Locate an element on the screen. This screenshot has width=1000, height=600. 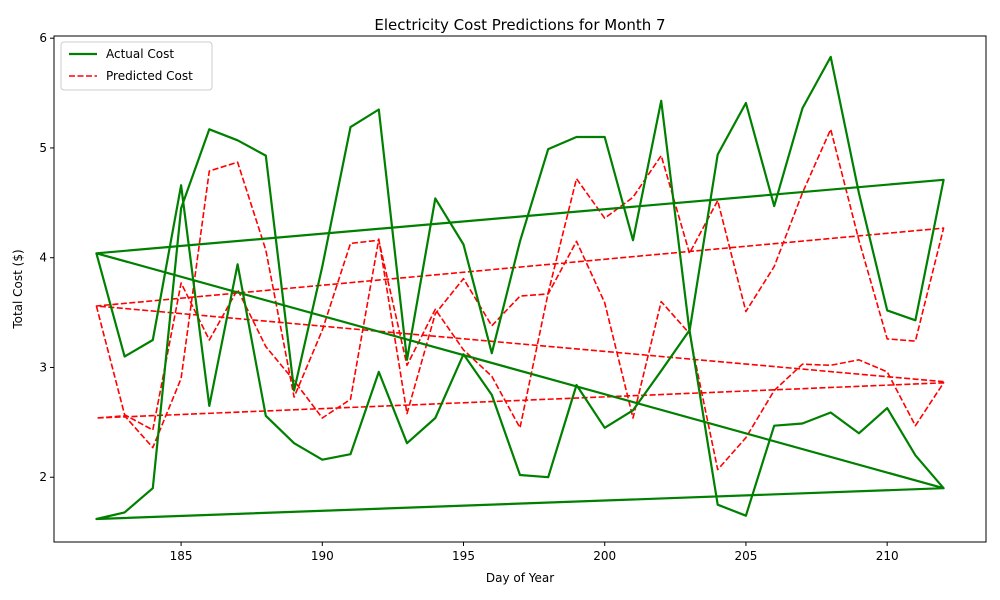
legend-box is located at coordinates (136, 66).